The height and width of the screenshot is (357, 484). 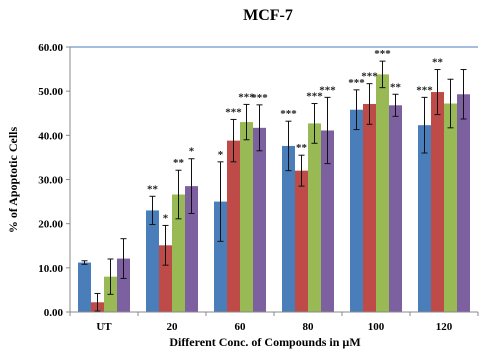 What do you see at coordinates (268, 15) in the screenshot?
I see `chart-title: MCF-7` at bounding box center [268, 15].